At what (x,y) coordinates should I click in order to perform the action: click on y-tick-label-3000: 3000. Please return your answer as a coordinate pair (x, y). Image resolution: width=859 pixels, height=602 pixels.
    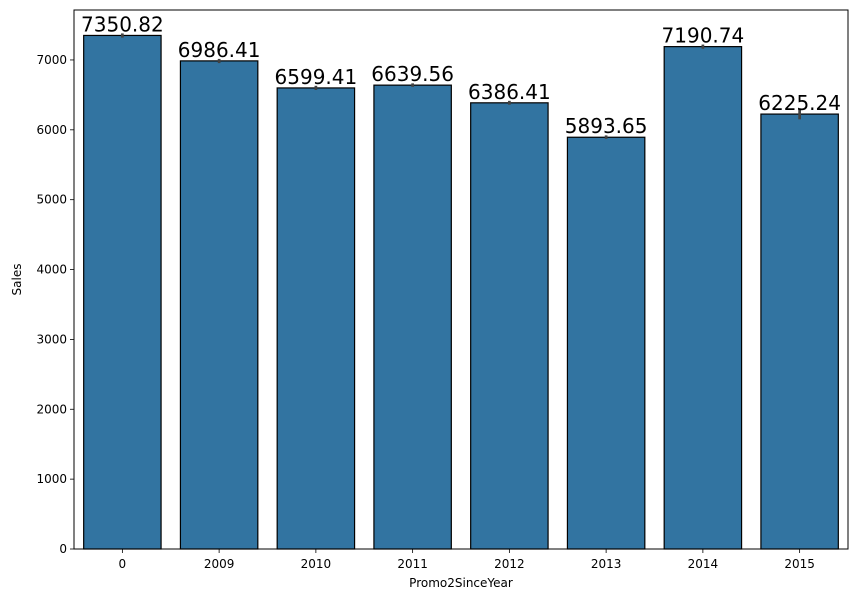
    Looking at the image, I should click on (51, 339).